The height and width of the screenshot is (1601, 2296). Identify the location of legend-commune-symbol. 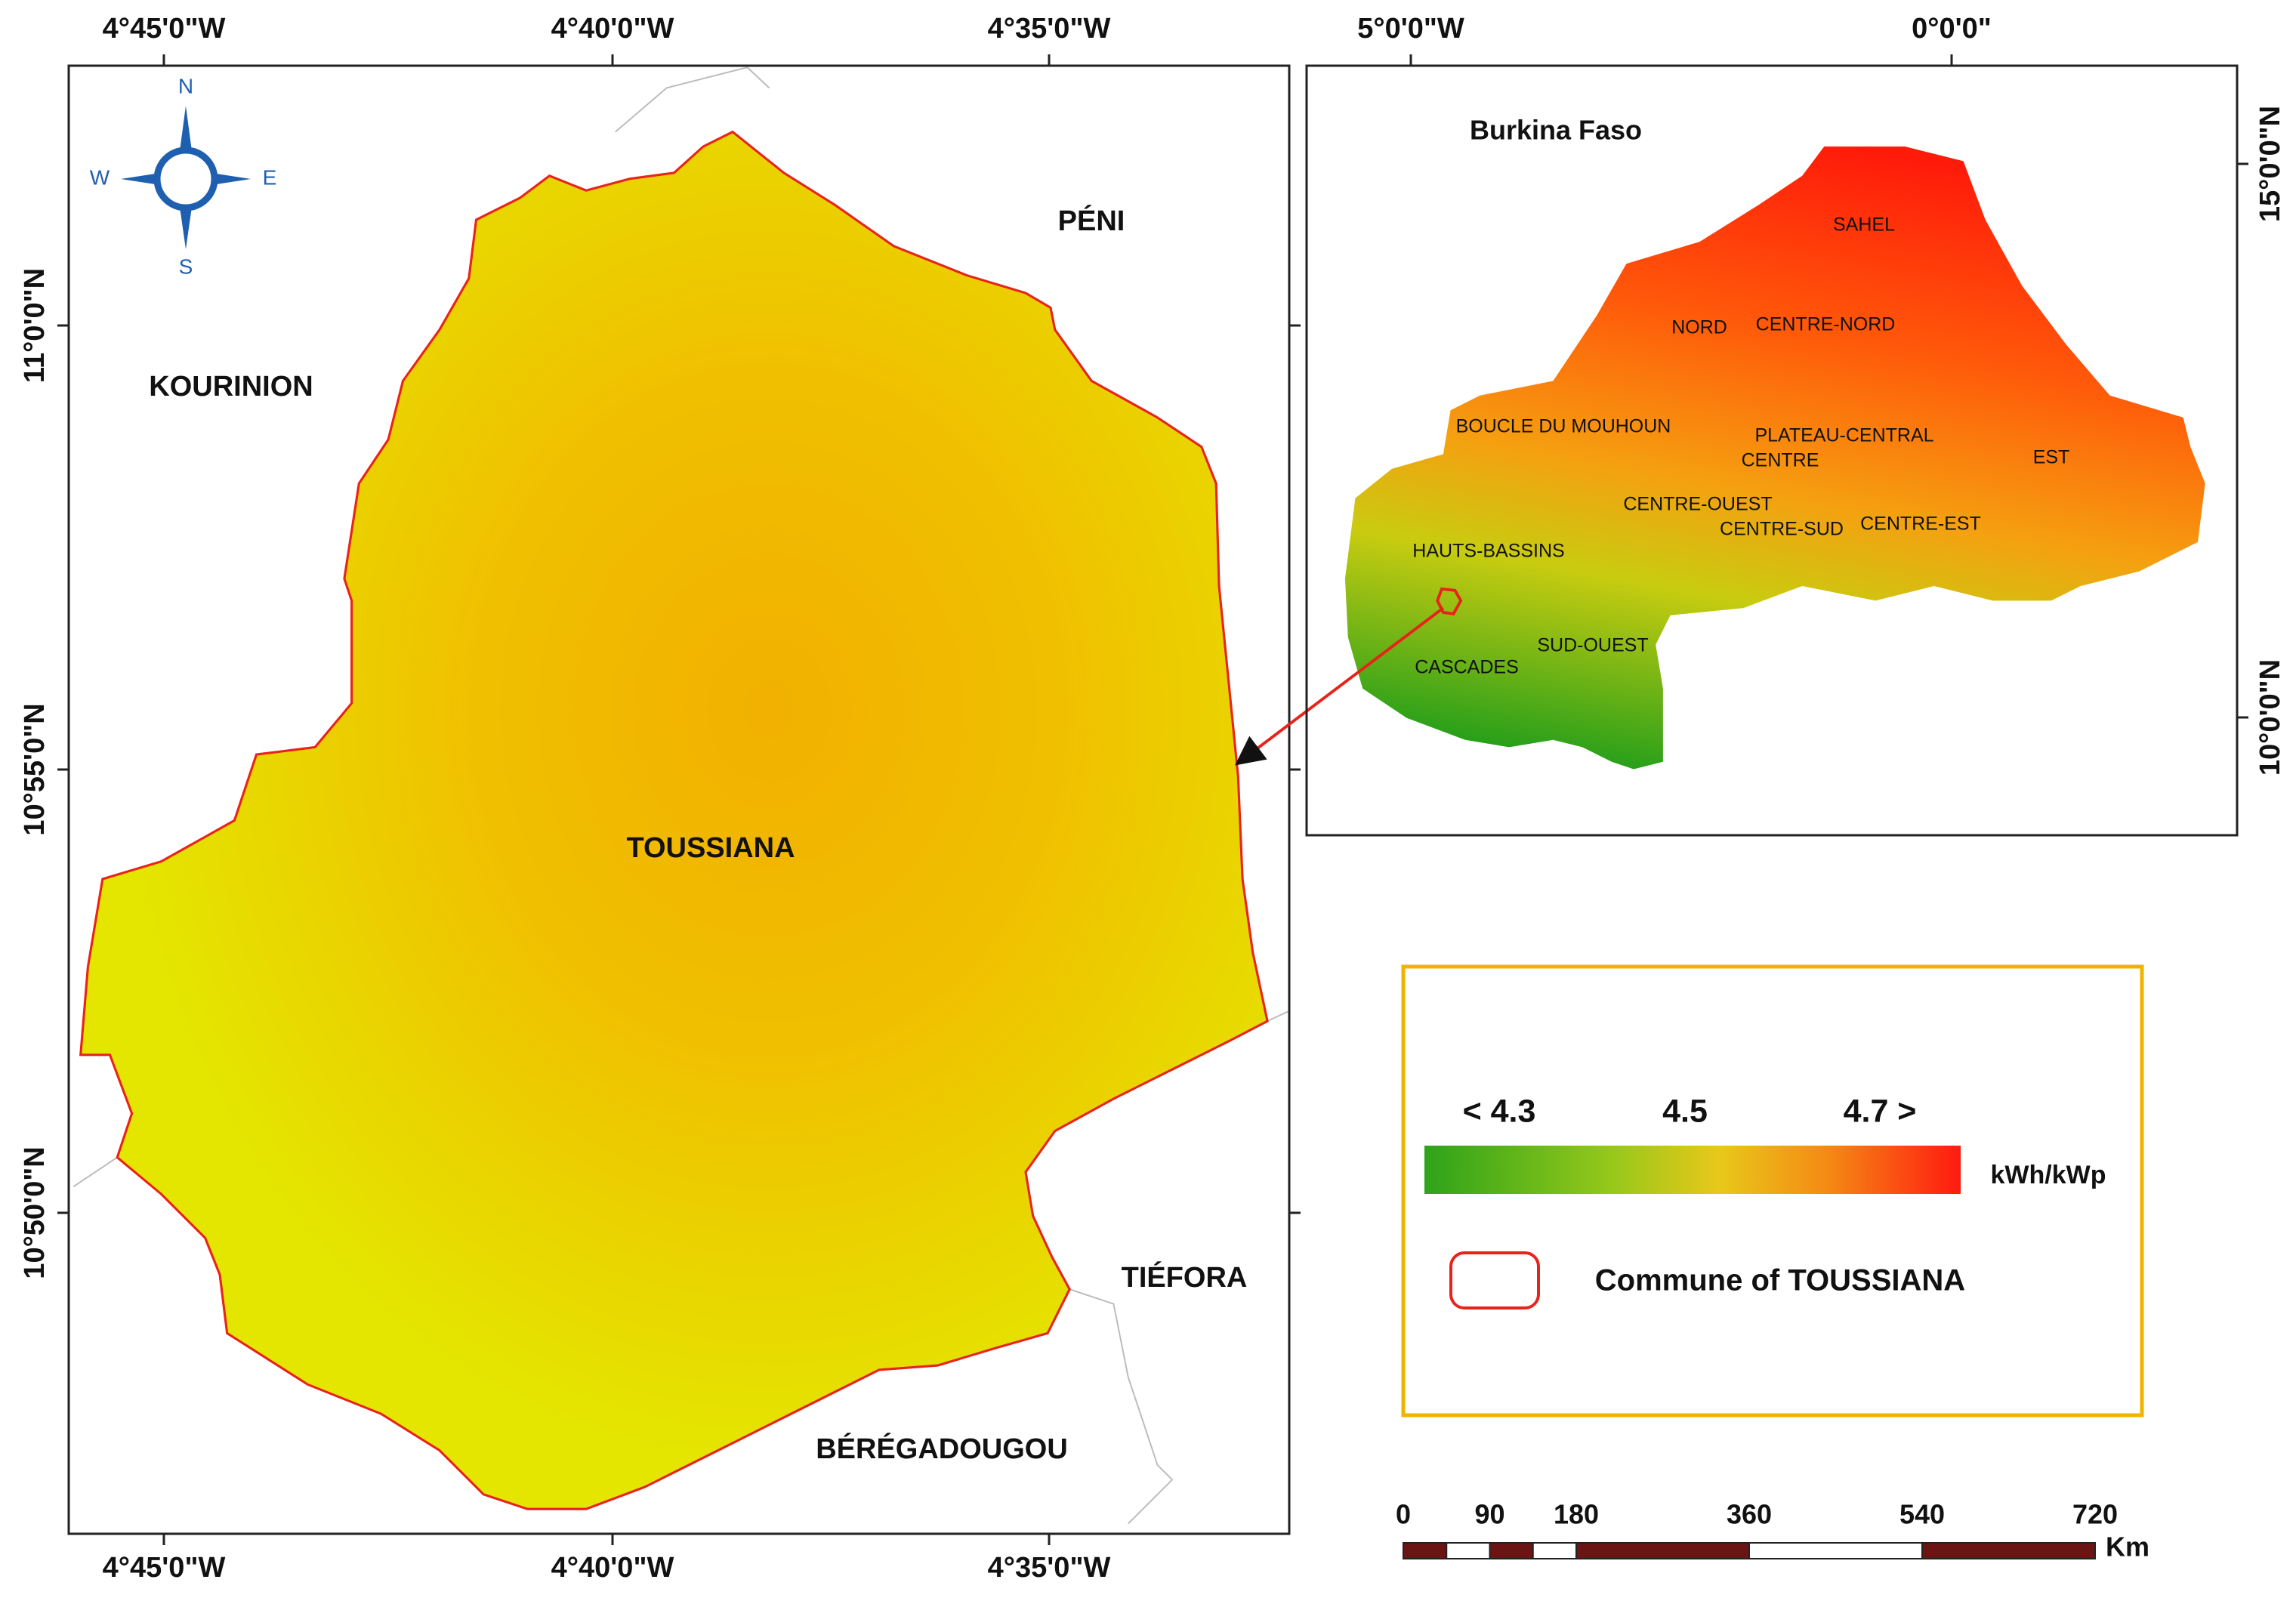
(1494, 1280).